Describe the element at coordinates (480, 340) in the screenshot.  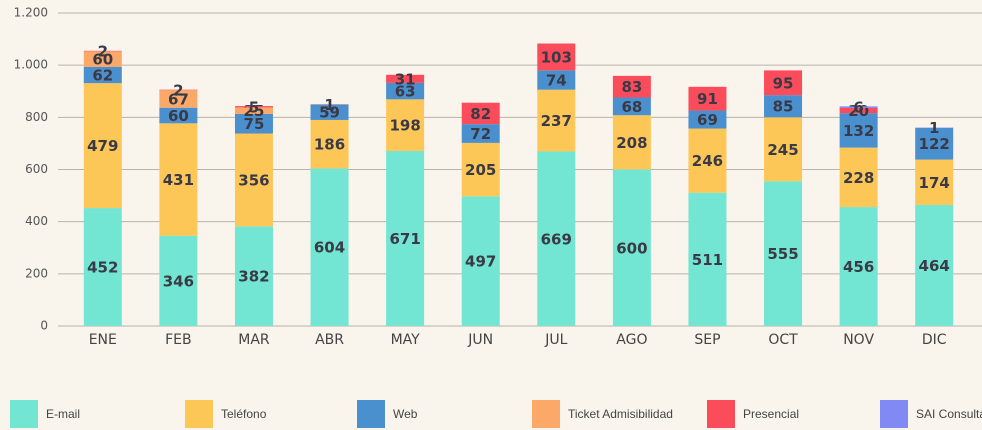
I see `x-tick-label: JUN` at that location.